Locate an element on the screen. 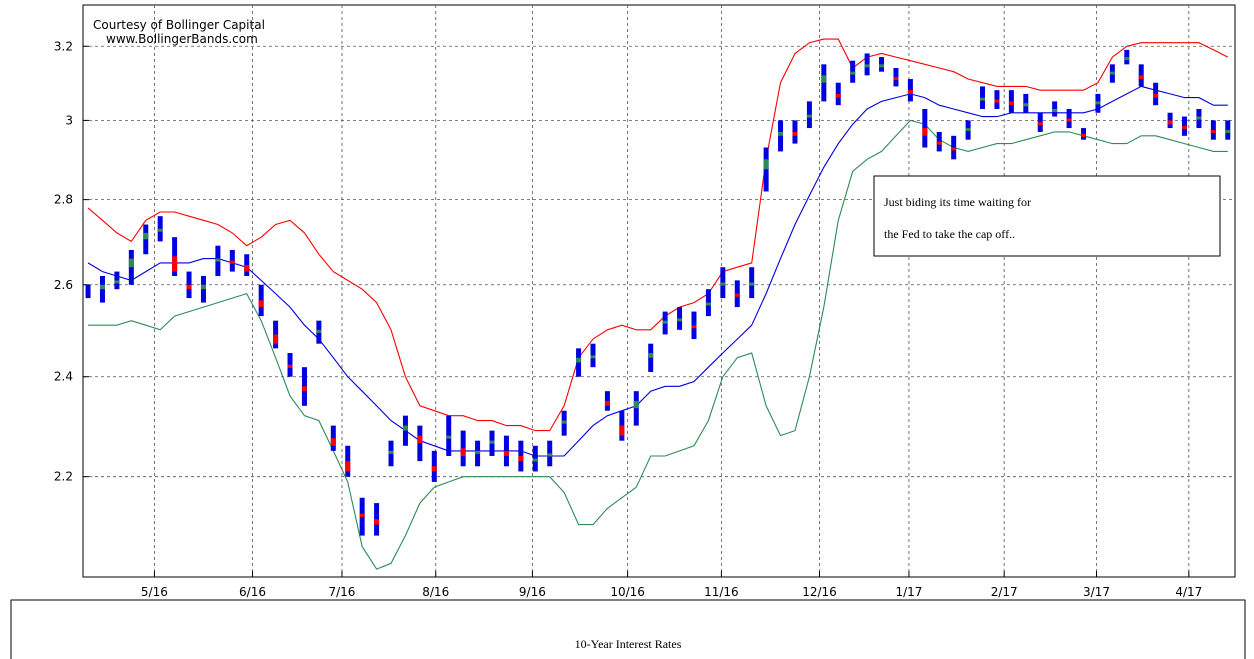 The width and height of the screenshot is (1254, 659). credit-url: www.BollingerBands.com is located at coordinates (182, 39).